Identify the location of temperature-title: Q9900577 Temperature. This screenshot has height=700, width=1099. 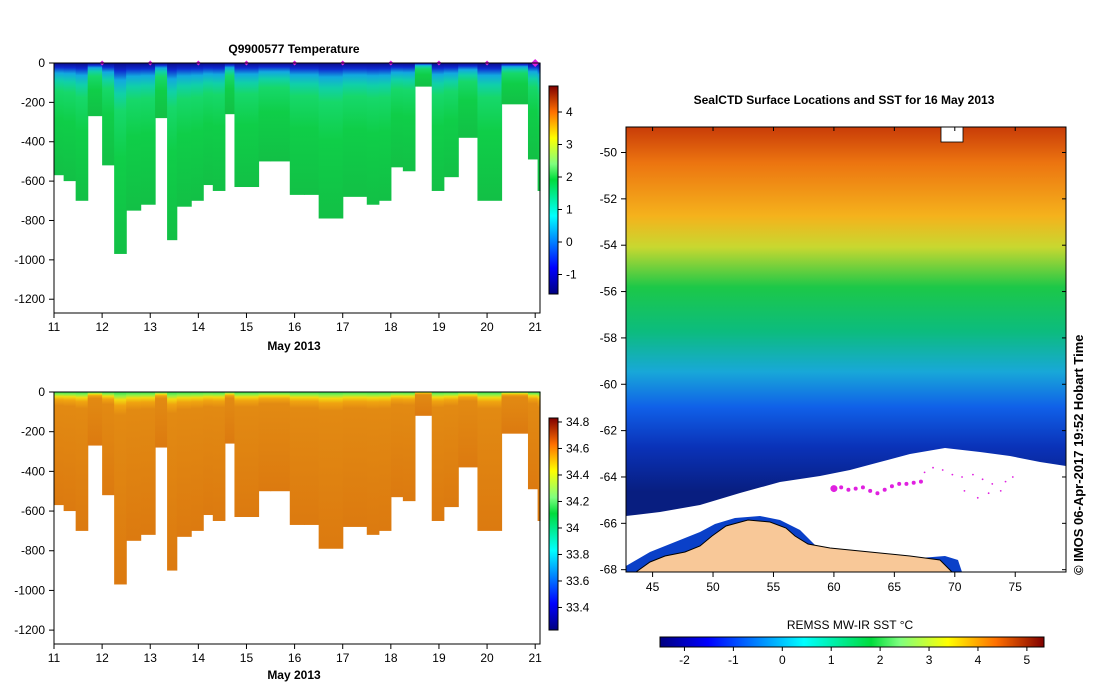
(294, 49).